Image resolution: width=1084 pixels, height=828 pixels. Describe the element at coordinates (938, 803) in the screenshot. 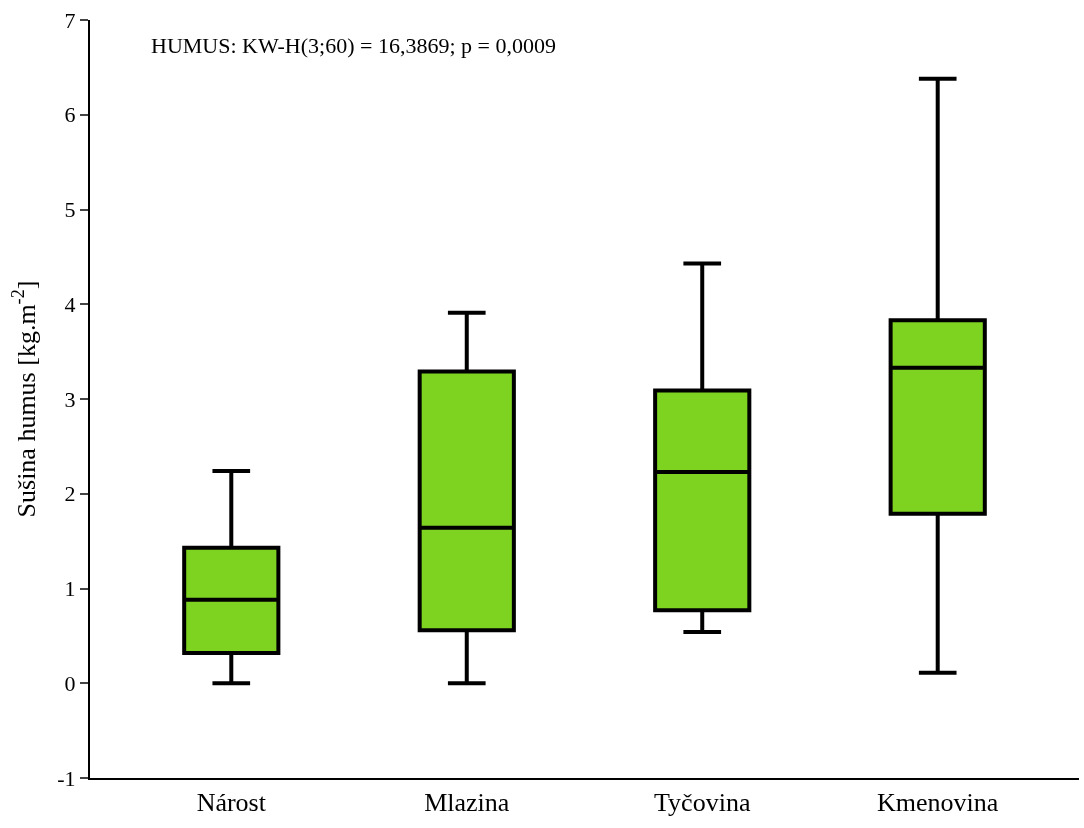

I see `x-tick-label: Kmenovina` at that location.